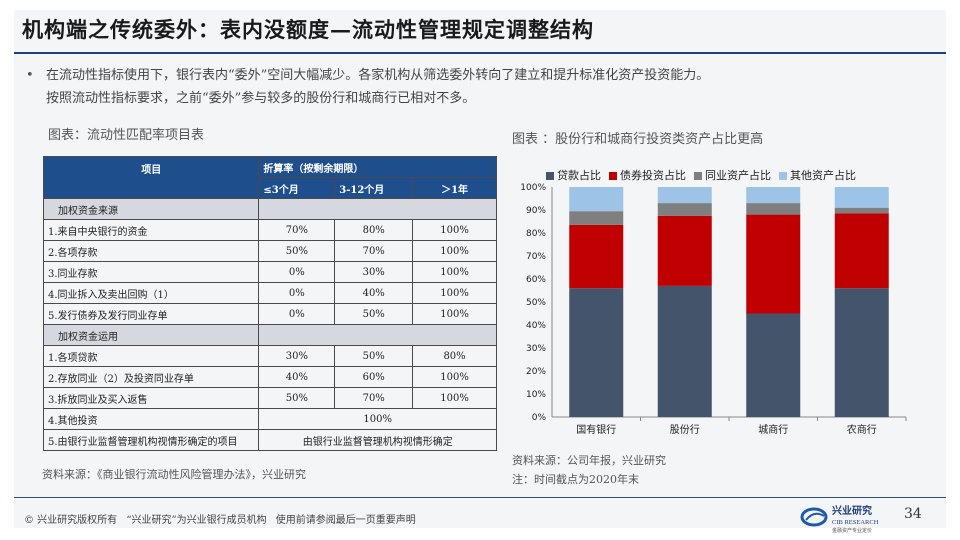 The height and width of the screenshot is (540, 960). What do you see at coordinates (151, 230) in the screenshot?
I see `row-label: 1.来自中央银行的资金` at bounding box center [151, 230].